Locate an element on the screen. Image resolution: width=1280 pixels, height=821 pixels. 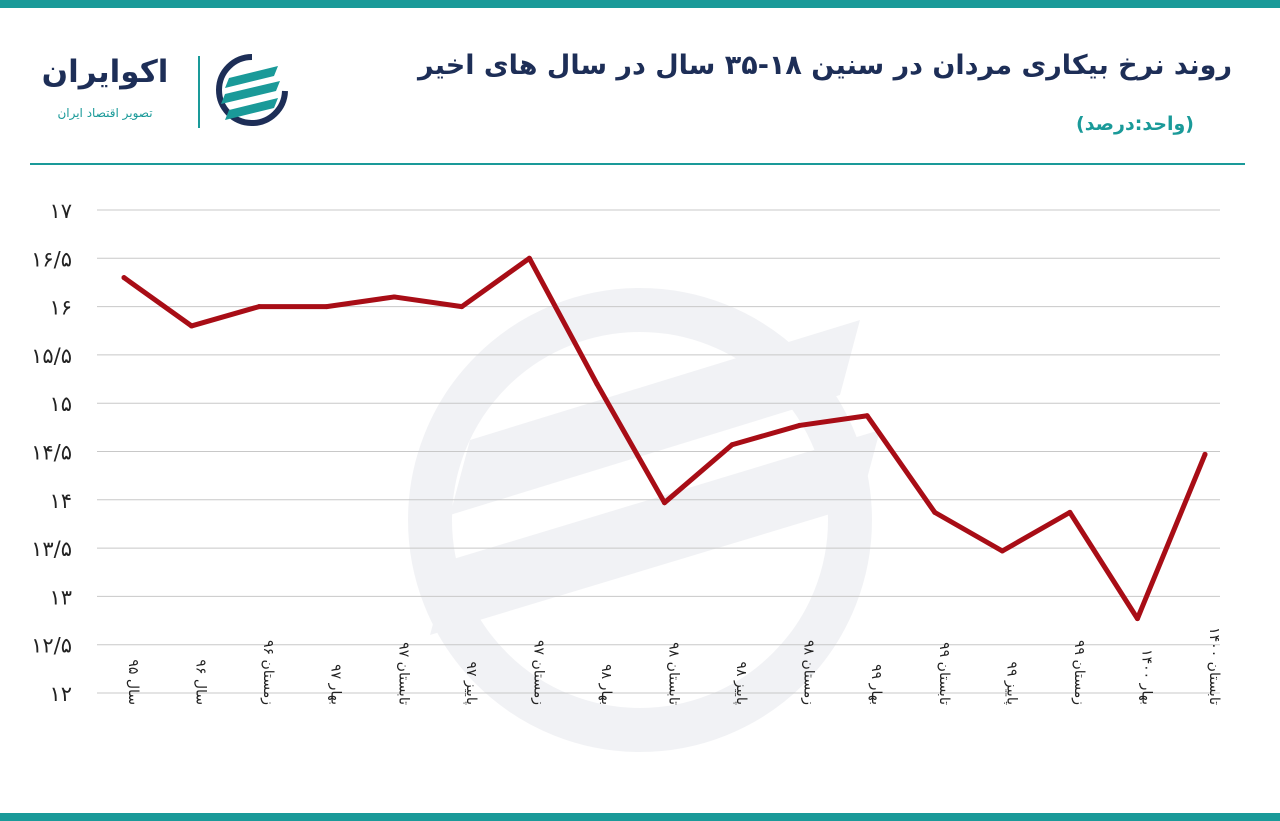
header-divider is located at coordinates (637, 164).